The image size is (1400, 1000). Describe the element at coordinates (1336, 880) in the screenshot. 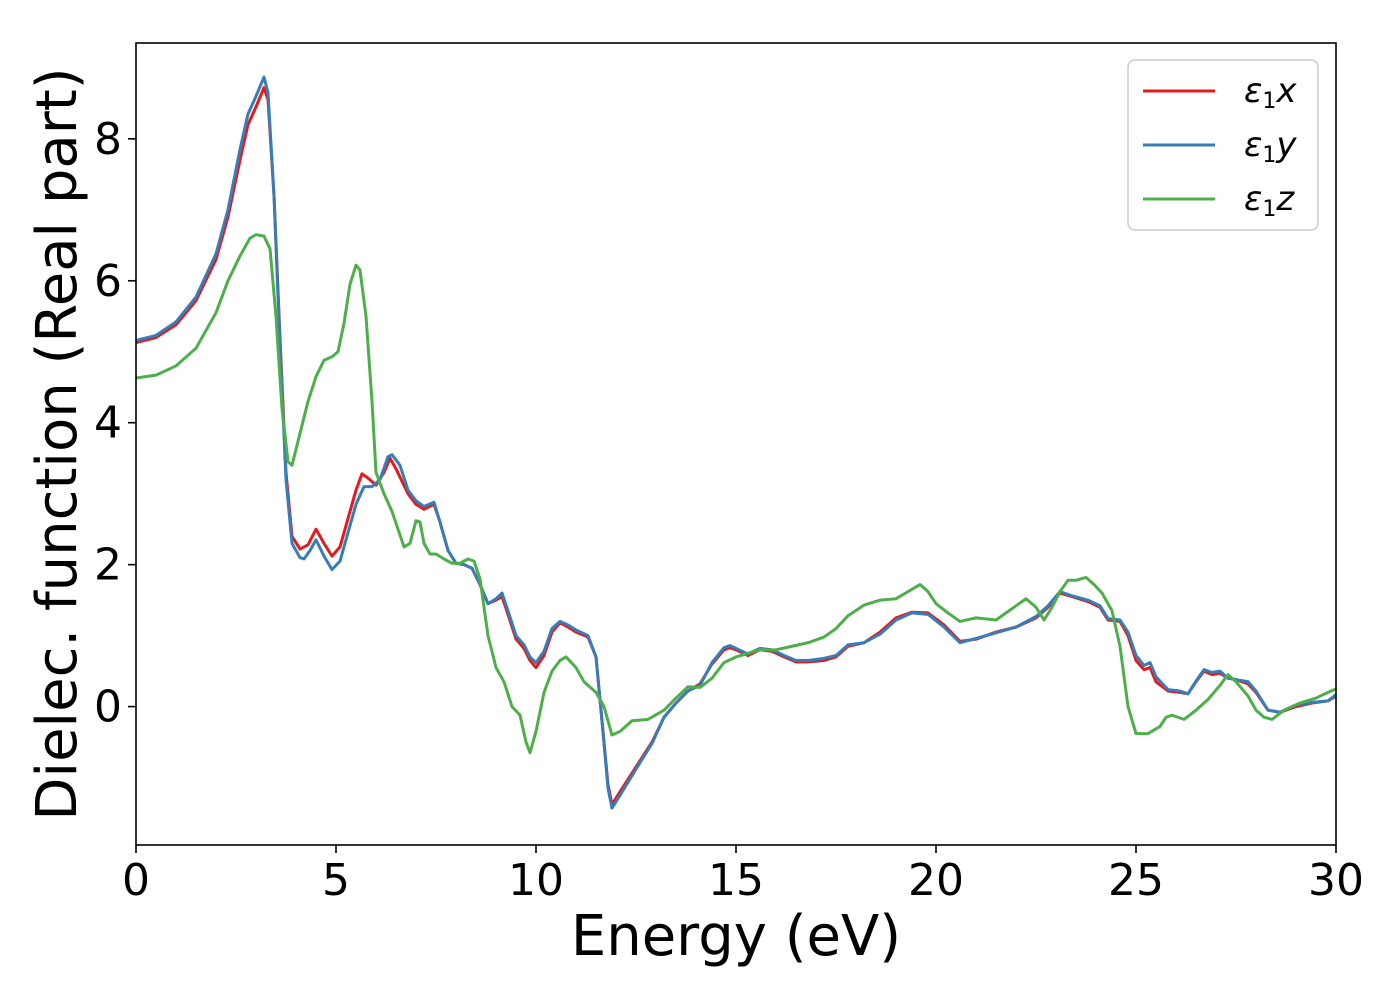

I see `x-tick-label: 30` at that location.